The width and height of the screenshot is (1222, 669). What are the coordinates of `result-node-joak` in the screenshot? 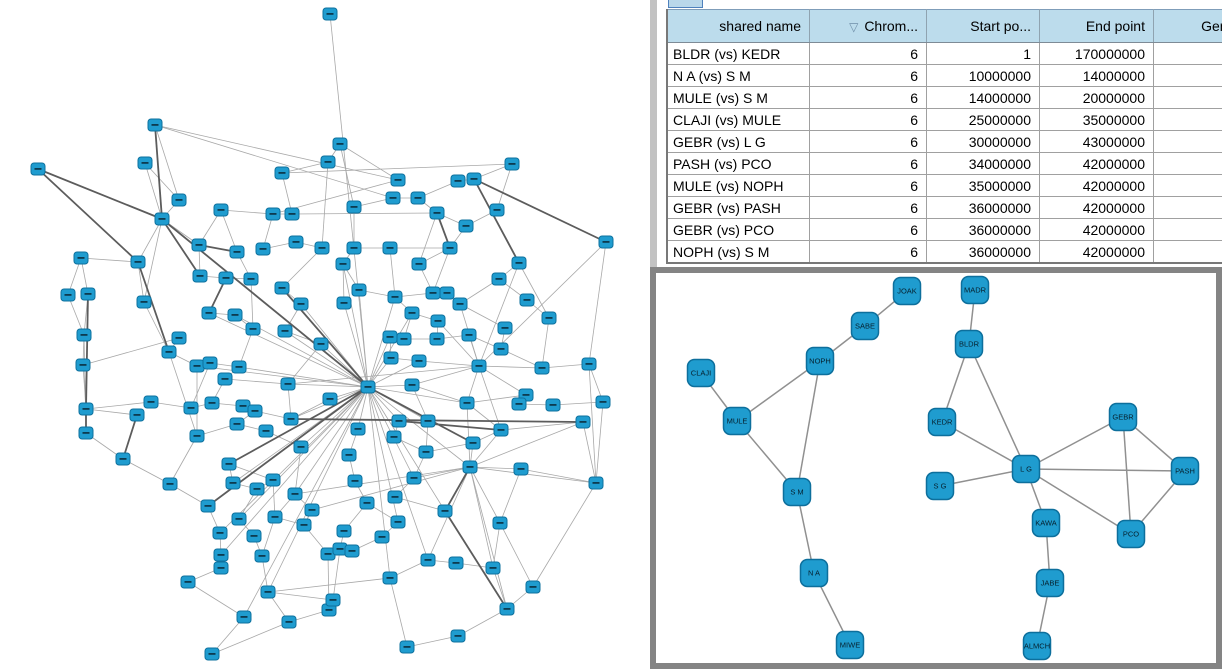 It's located at (907, 291).